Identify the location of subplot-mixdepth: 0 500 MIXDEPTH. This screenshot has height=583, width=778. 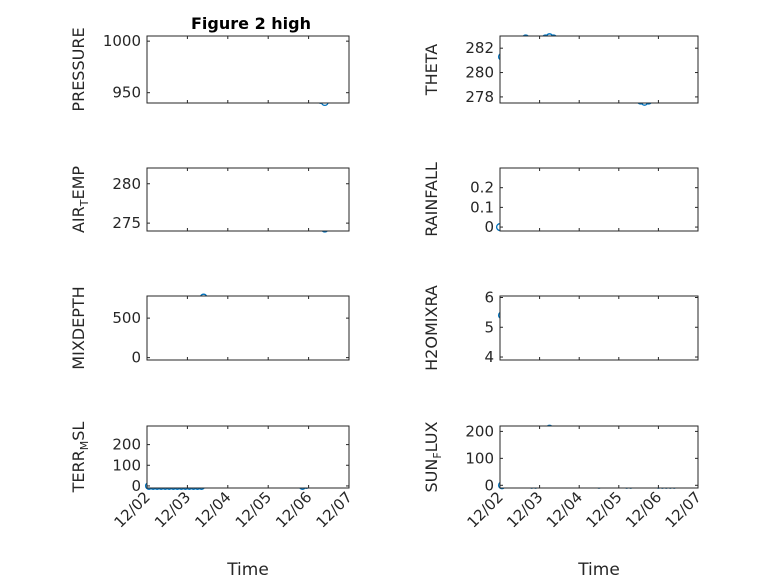
(209, 328).